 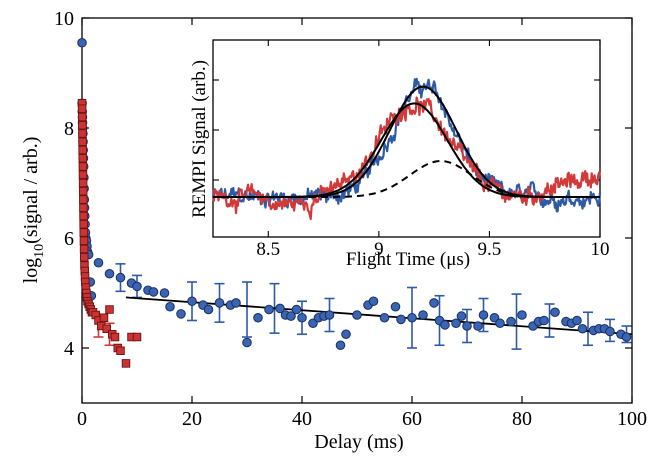 What do you see at coordinates (31, 190) in the screenshot?
I see `y-axis-label-rest: (signal / arb.)` at bounding box center [31, 190].